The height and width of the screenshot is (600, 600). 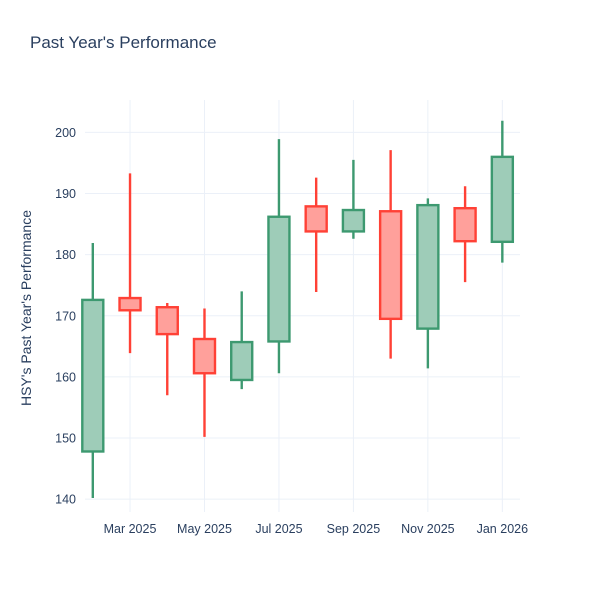 What do you see at coordinates (502, 529) in the screenshot?
I see `x-tick-label: Jan 2026` at bounding box center [502, 529].